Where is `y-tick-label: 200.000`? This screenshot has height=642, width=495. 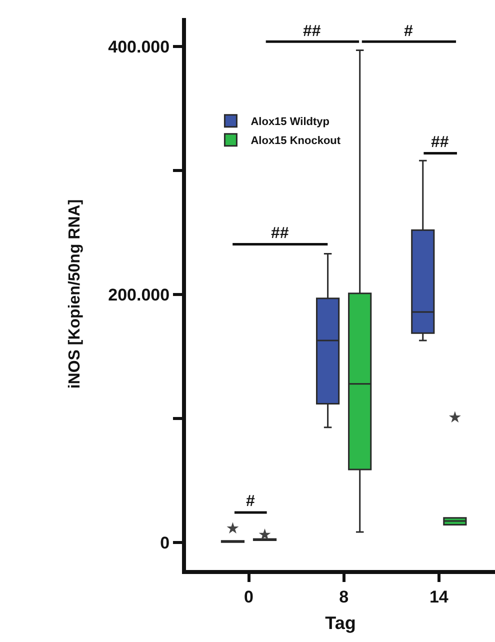 y-tick-label: 200.000 is located at coordinates (139, 295).